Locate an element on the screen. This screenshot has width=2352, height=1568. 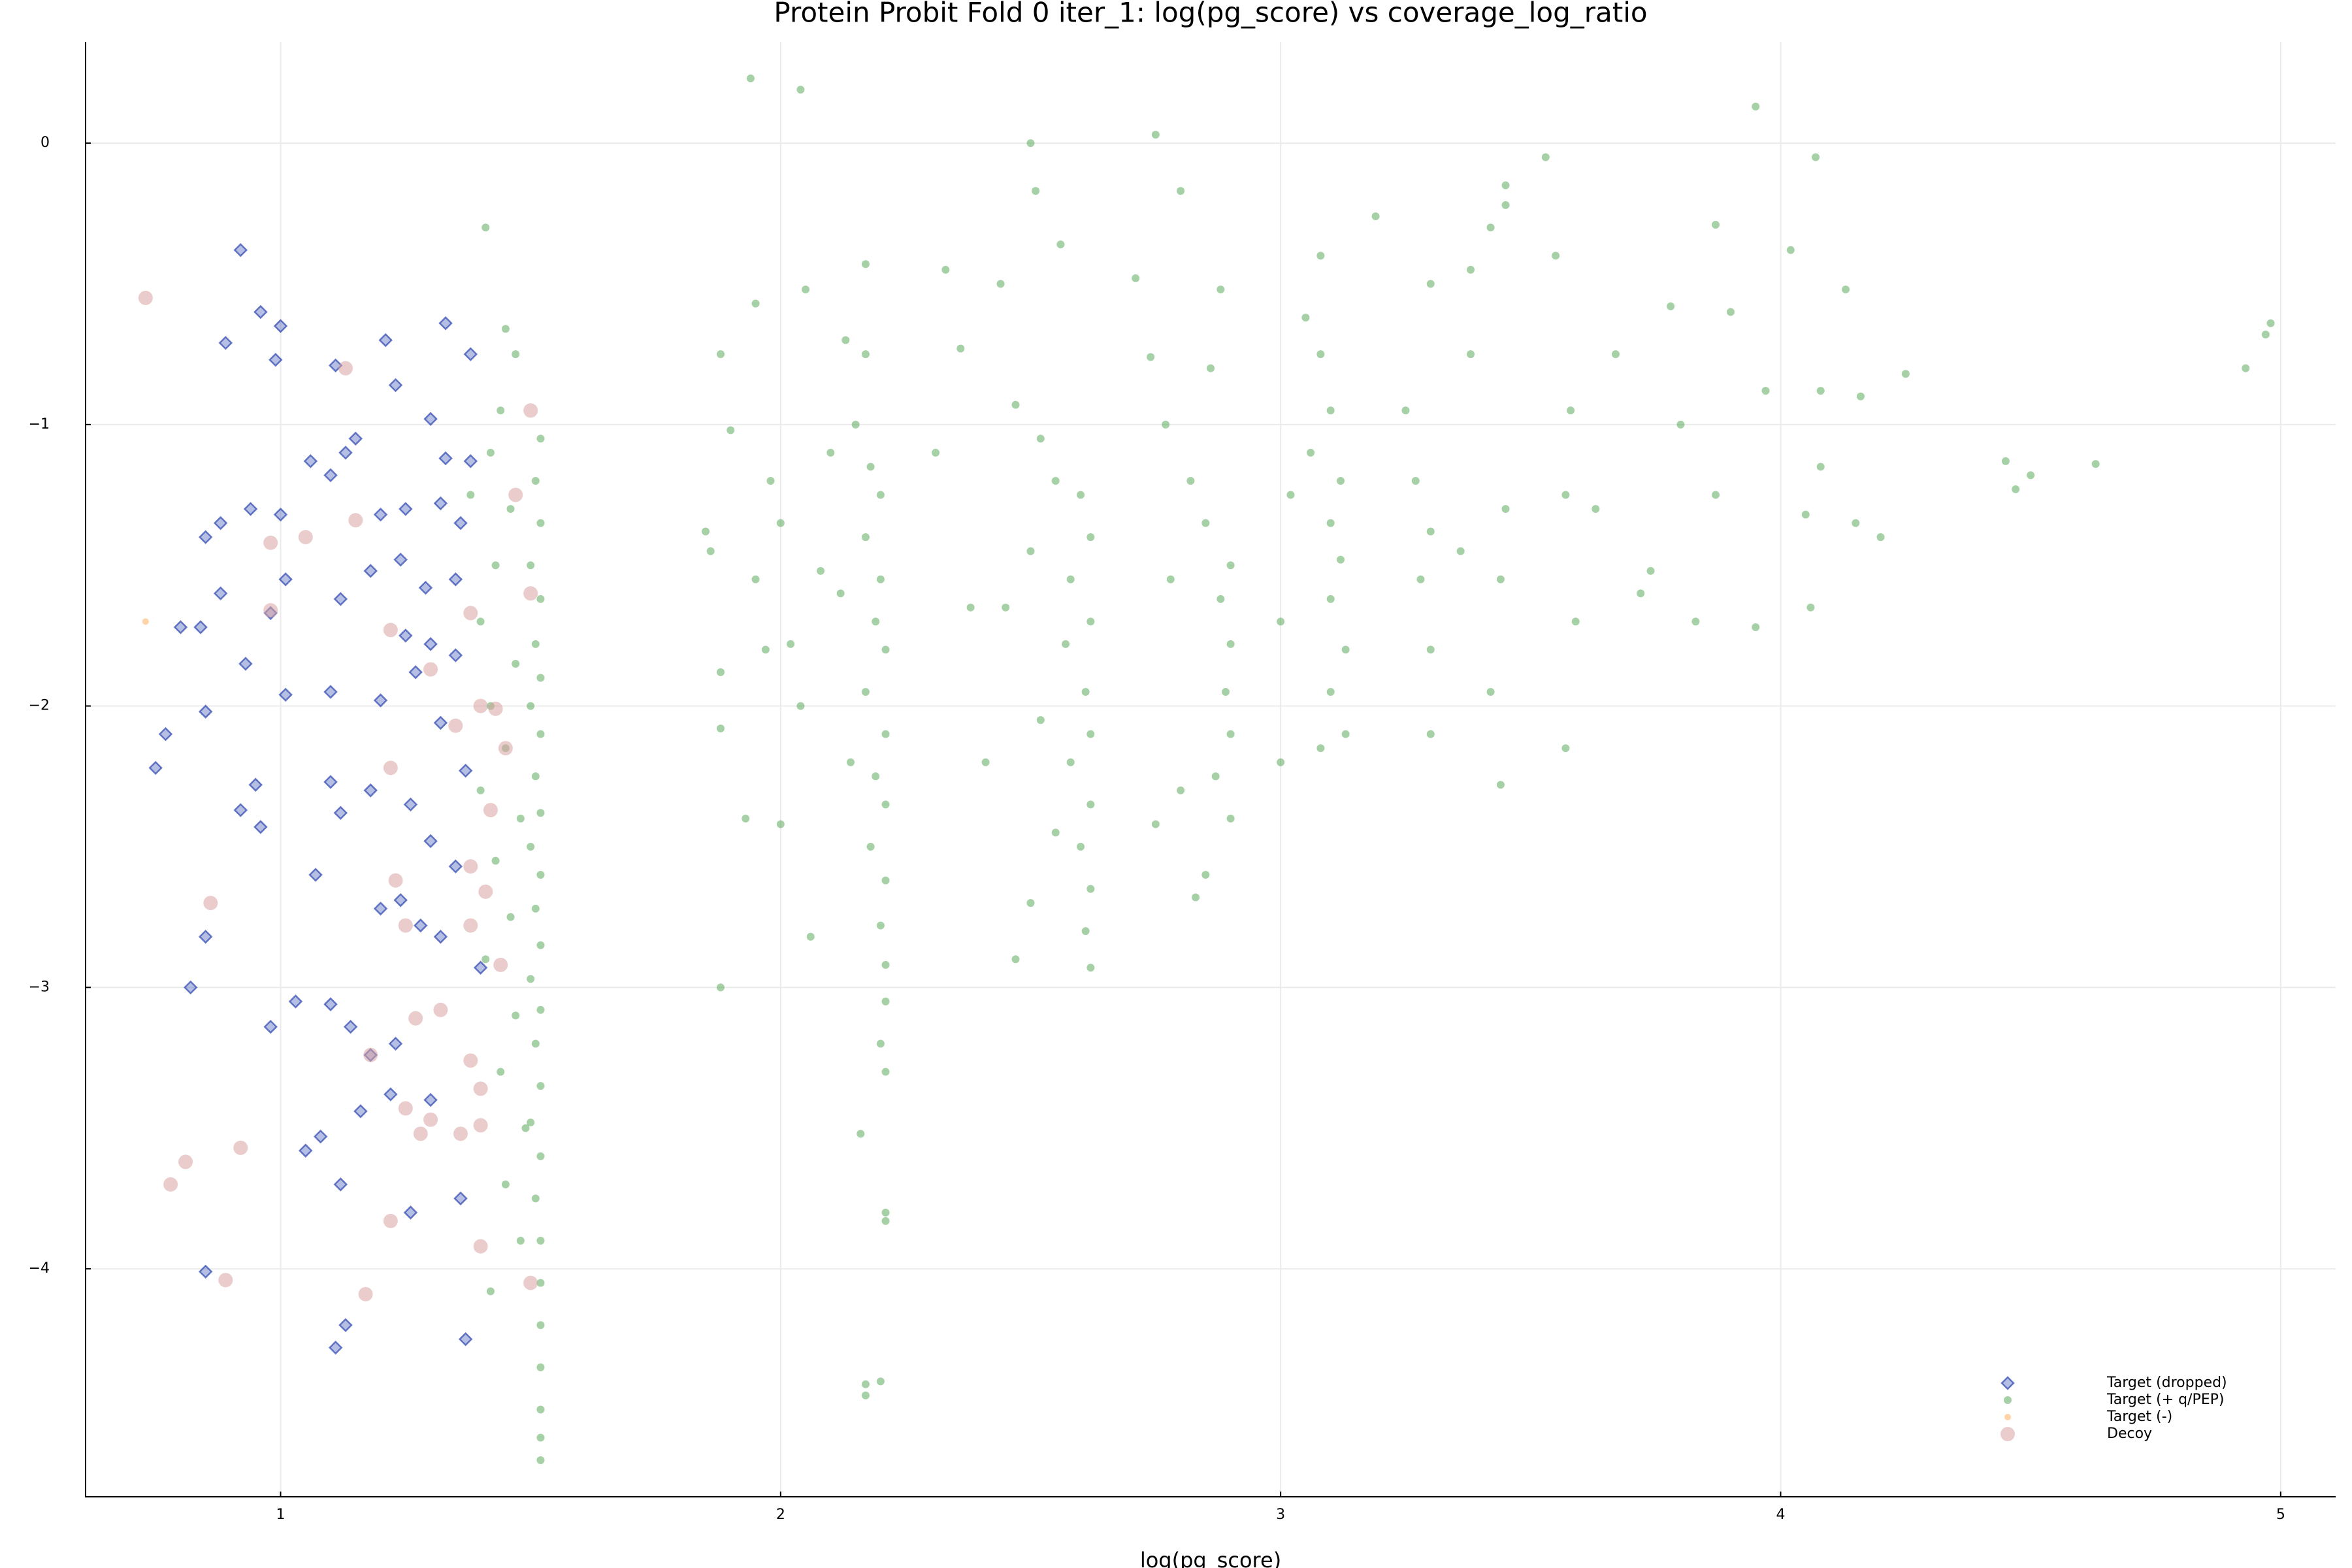
y-tick-label: −3 is located at coordinates (39, 987).